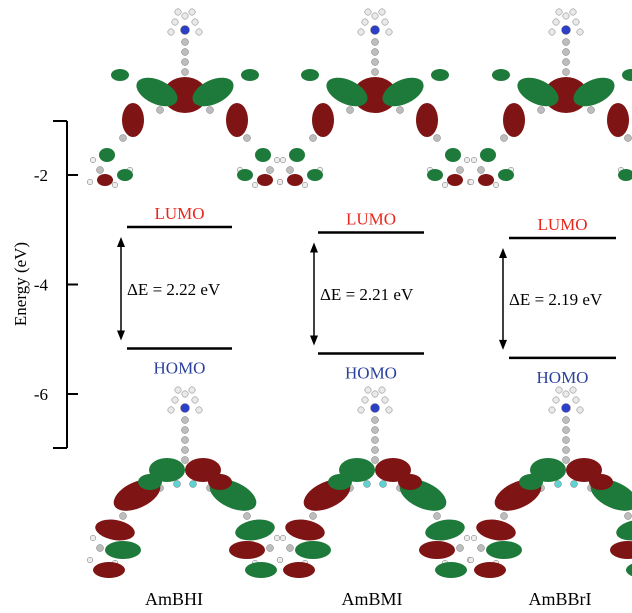  What do you see at coordinates (174, 599) in the screenshot?
I see `compound-name-1: AmBHI` at bounding box center [174, 599].